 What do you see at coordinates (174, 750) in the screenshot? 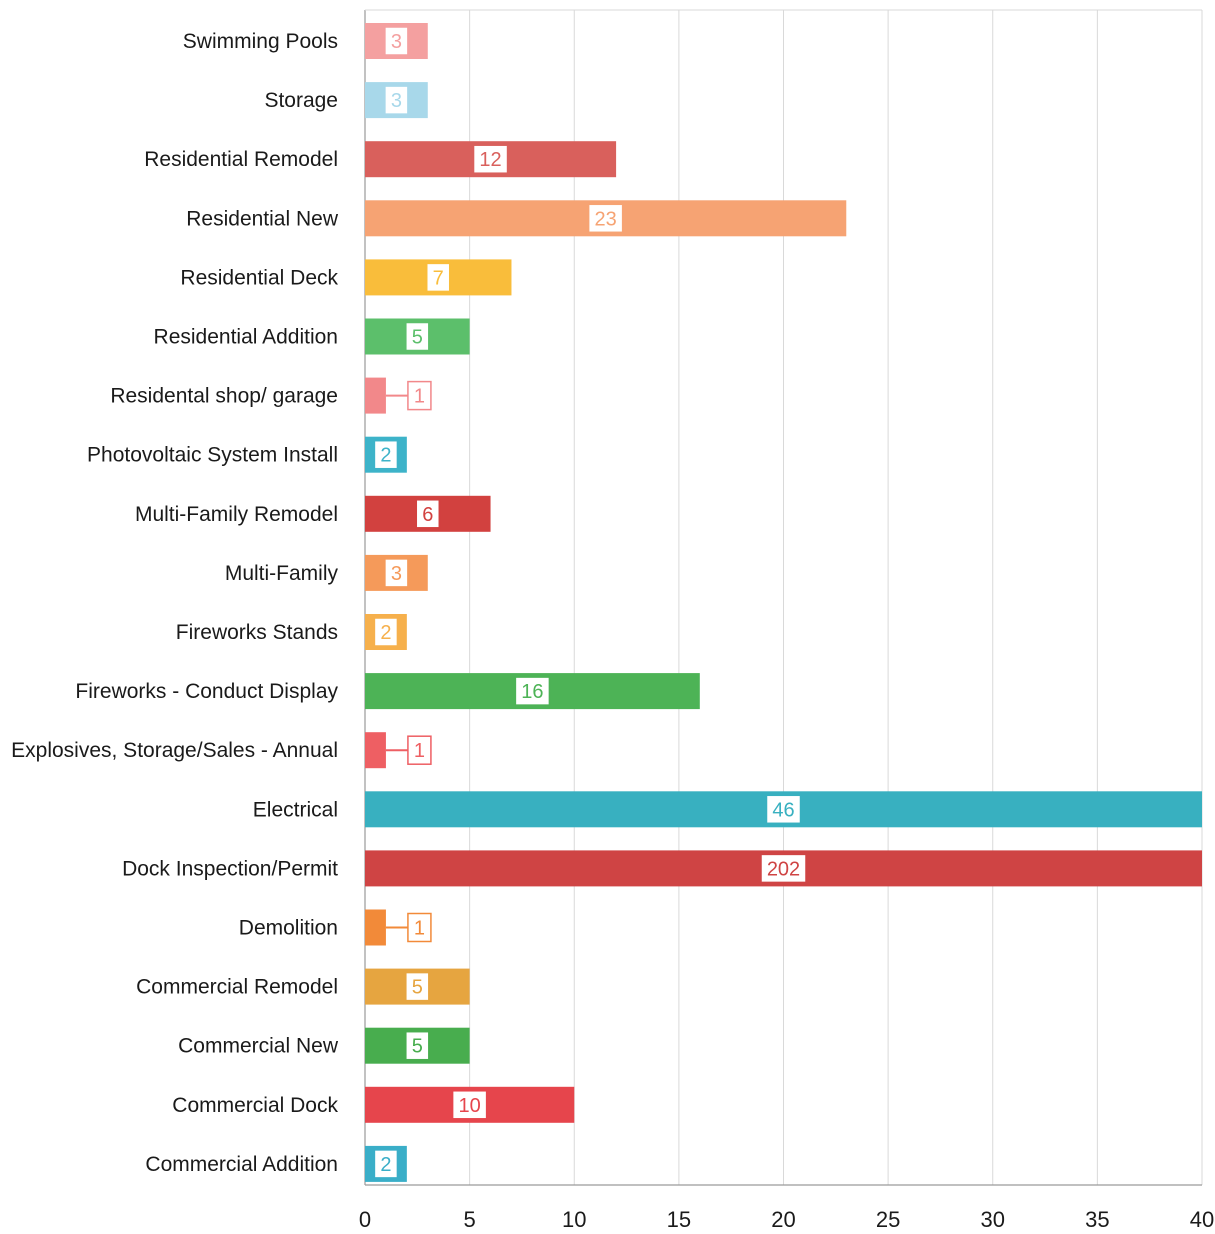
I see `category-label: Explosives, Storage/Sales - Annual` at bounding box center [174, 750].